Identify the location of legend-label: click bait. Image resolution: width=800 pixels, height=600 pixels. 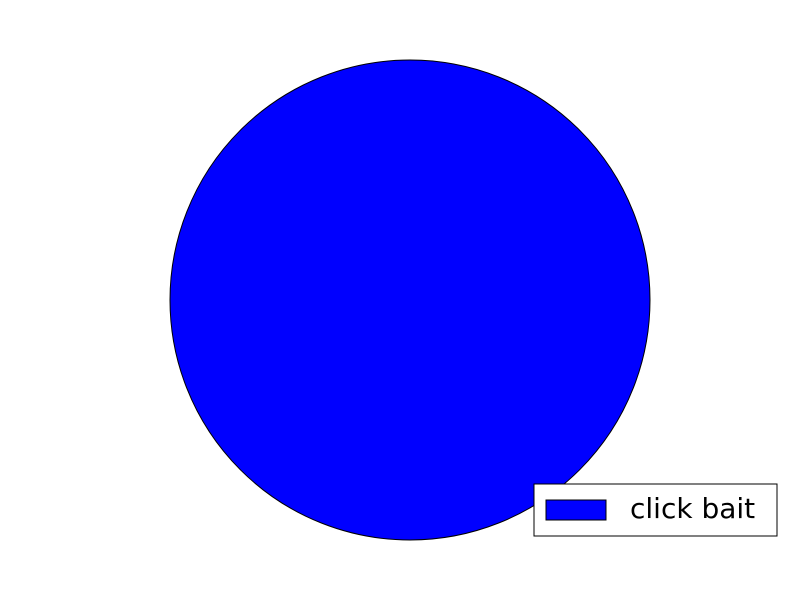
(692, 508).